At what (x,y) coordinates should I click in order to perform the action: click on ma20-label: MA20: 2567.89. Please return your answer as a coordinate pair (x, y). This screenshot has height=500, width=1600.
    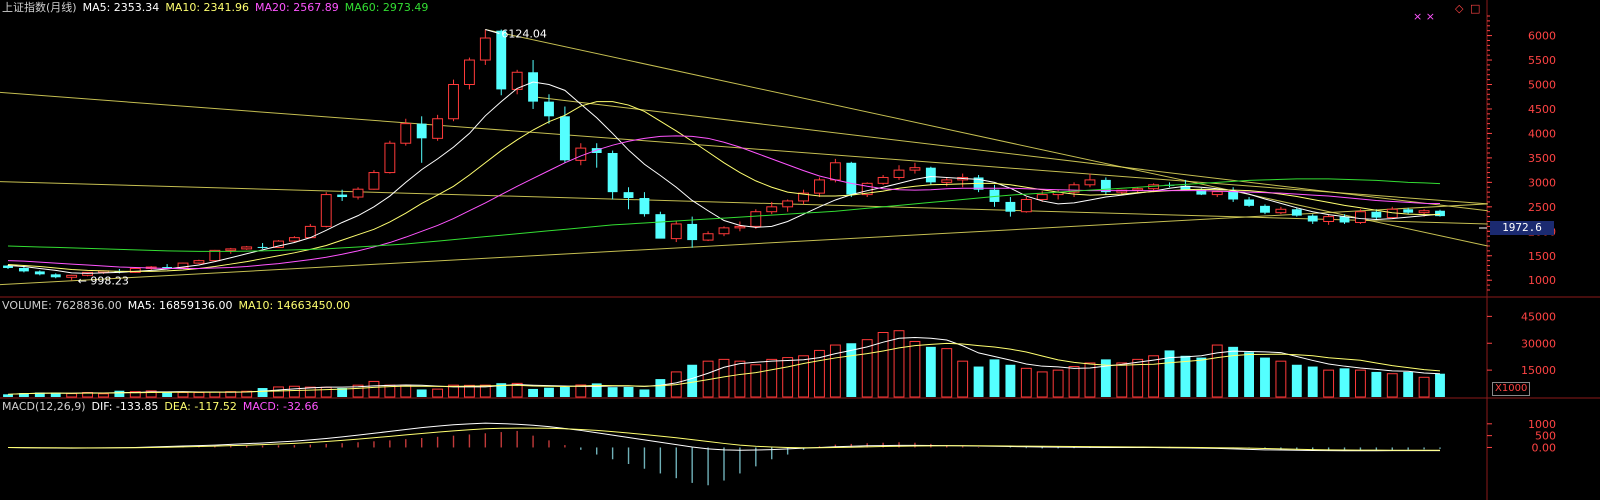
    Looking at the image, I should click on (297, 7).